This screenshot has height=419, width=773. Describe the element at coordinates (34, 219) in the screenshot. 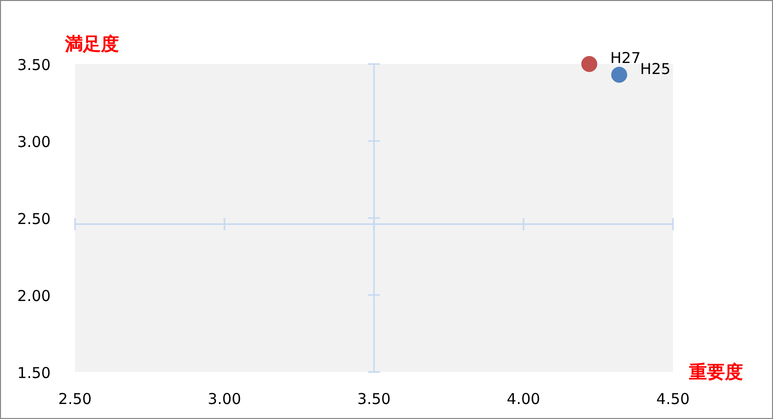

I see `y-tick-label: 2.50` at that location.